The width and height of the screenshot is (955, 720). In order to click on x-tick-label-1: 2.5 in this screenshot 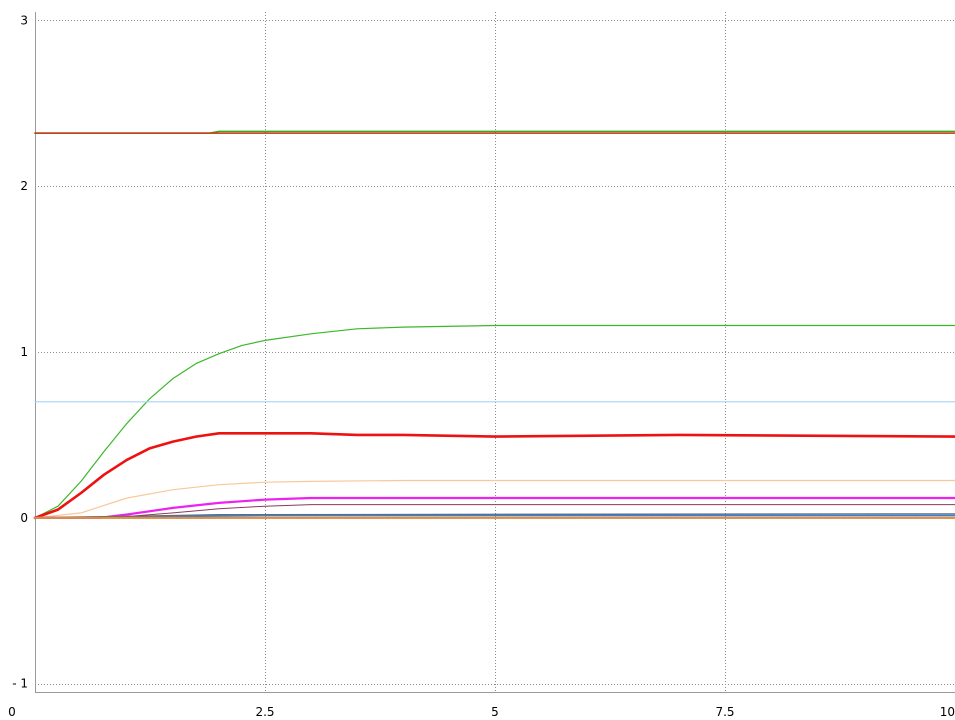, I will do `click(264, 712)`.